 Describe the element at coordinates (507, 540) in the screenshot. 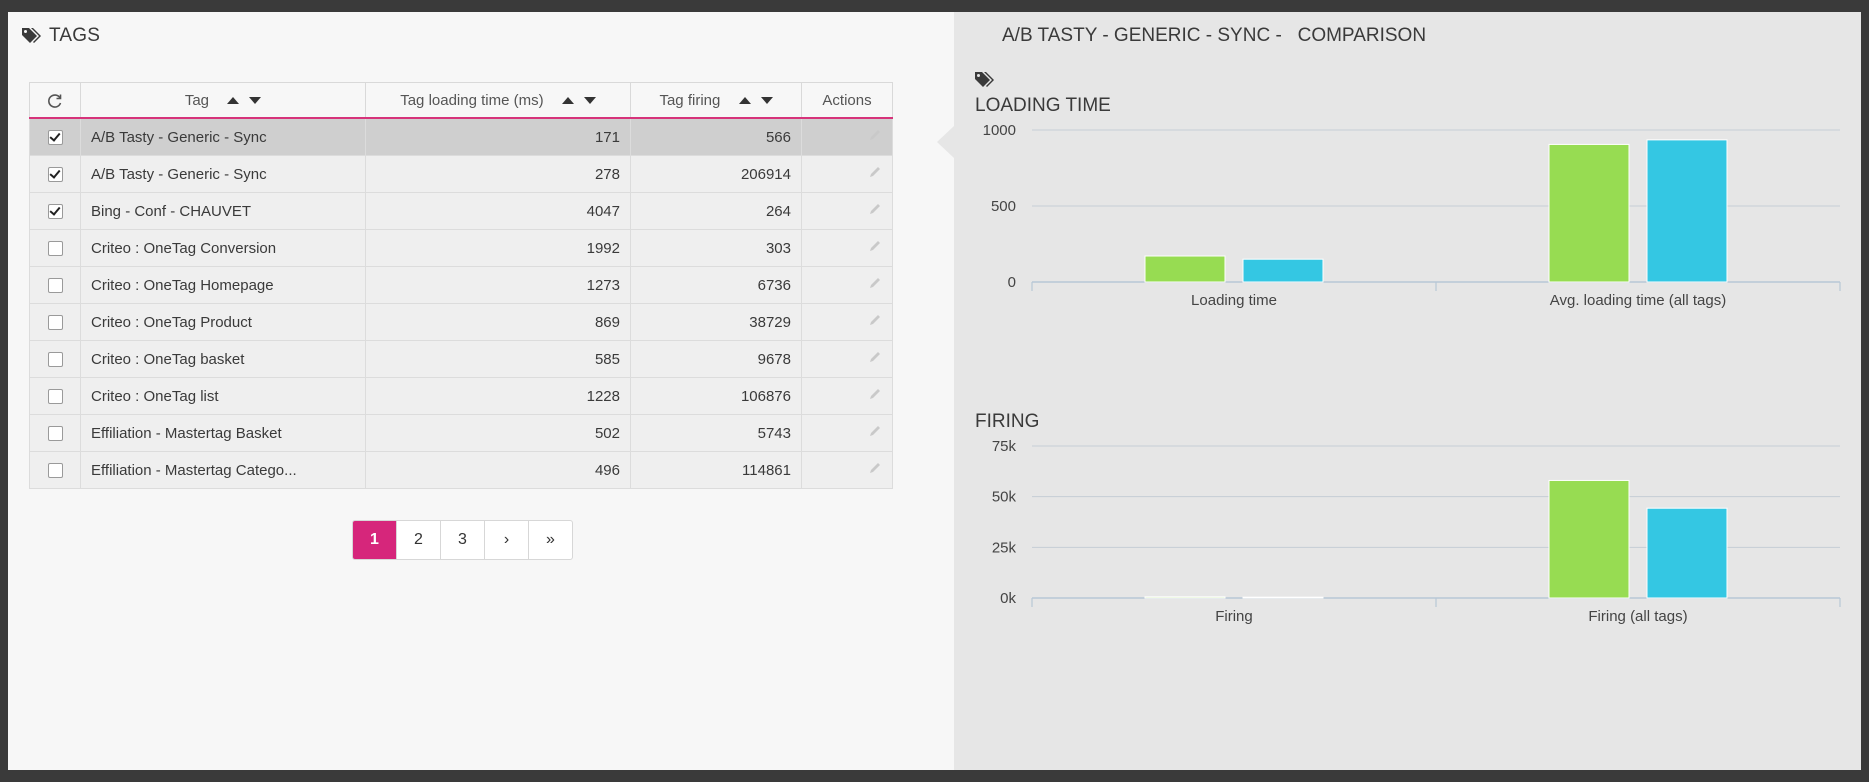

I see `next-page-button: ›` at that location.